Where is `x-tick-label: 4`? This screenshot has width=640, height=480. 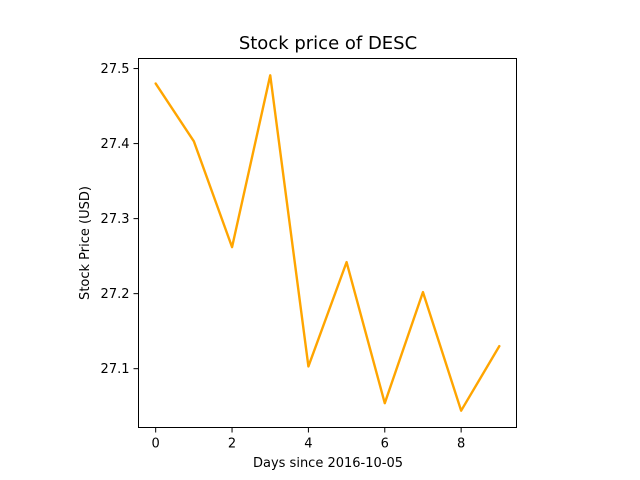
x-tick-label: 4 is located at coordinates (308, 444).